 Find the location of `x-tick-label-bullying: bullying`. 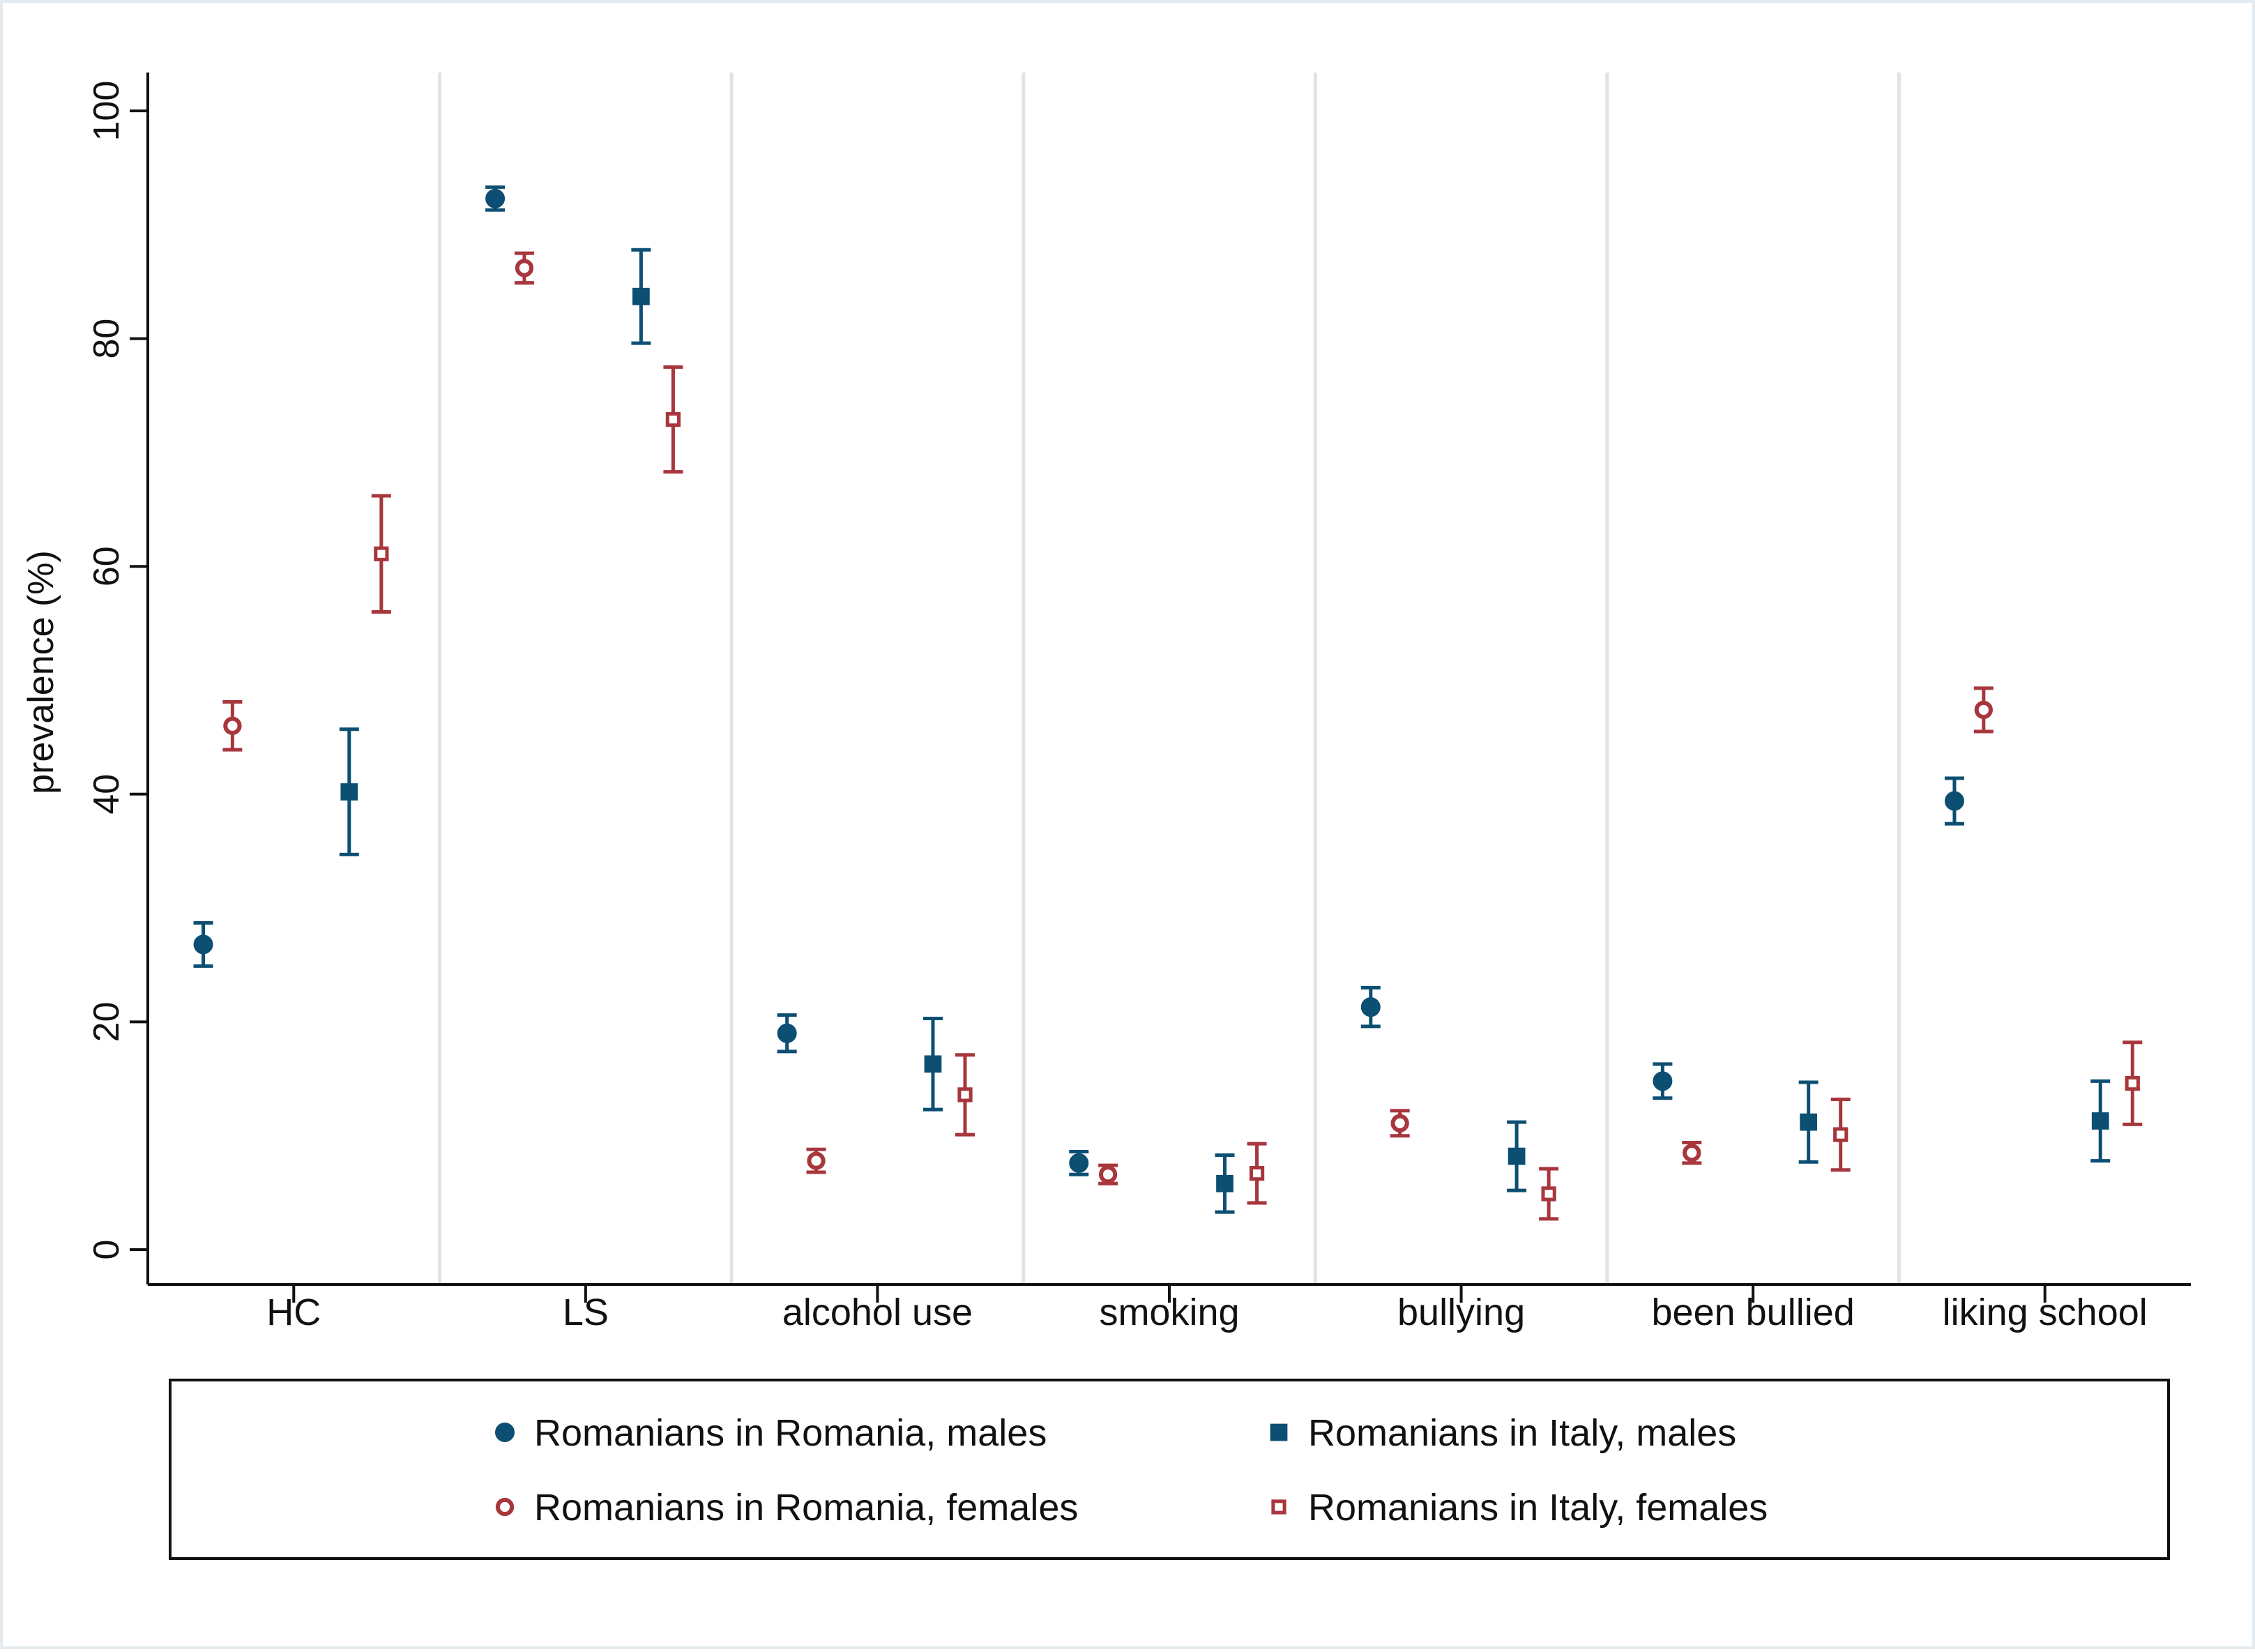

x-tick-label-bullying: bullying is located at coordinates (1461, 1312).